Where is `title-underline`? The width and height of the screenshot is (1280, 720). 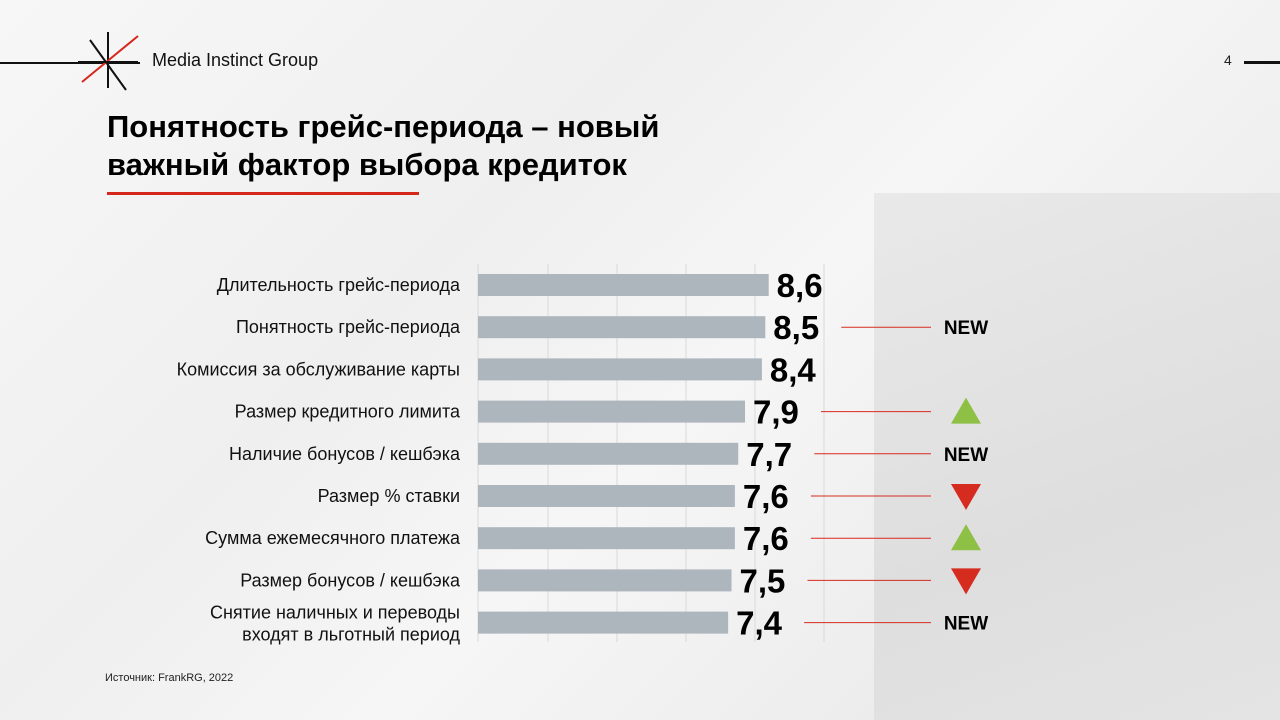 title-underline is located at coordinates (263, 193).